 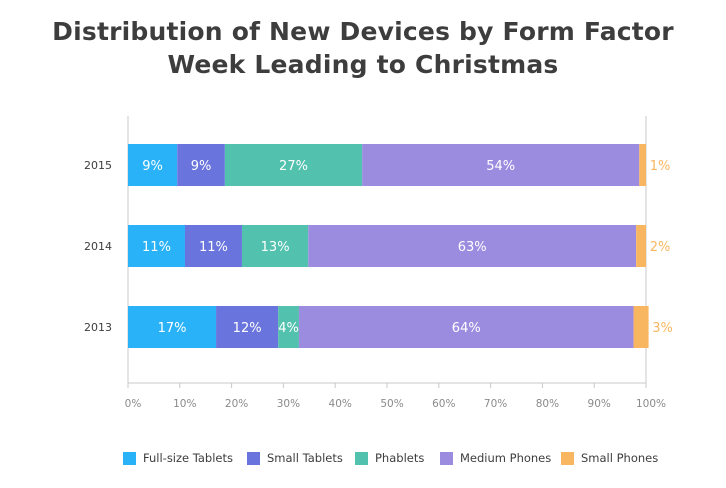 I want to click on x-tick-label: 40%, so click(x=340, y=404).